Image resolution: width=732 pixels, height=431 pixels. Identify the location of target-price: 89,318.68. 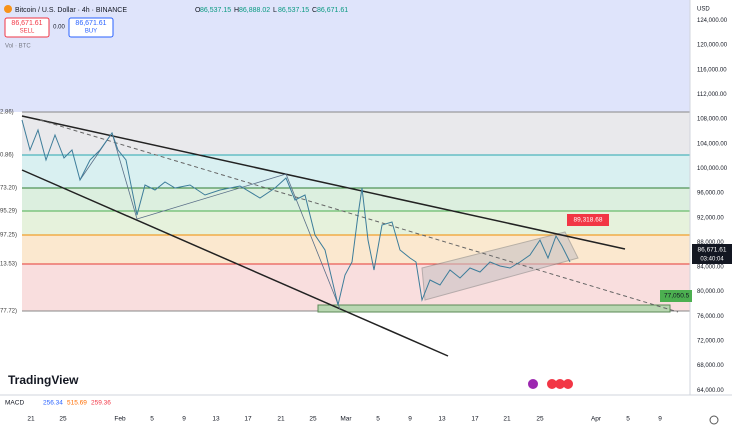
(588, 220).